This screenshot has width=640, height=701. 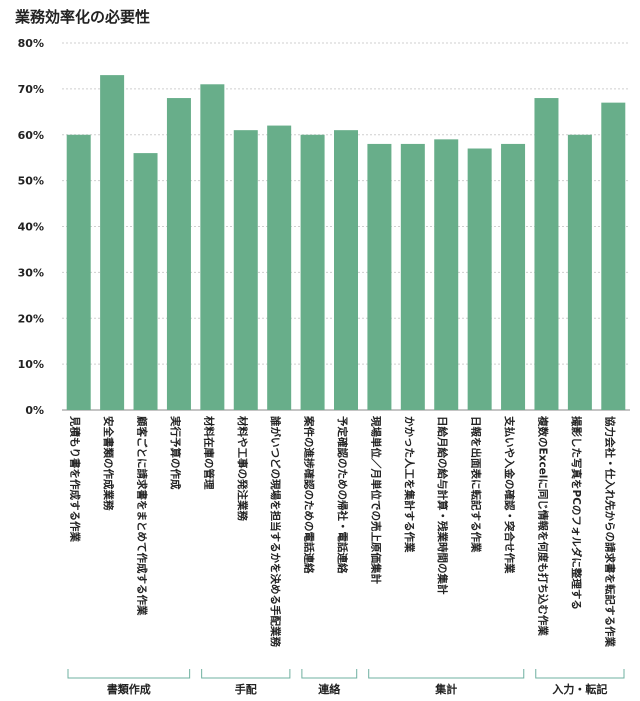 I want to click on group-label: 書類作成, so click(x=129, y=689).